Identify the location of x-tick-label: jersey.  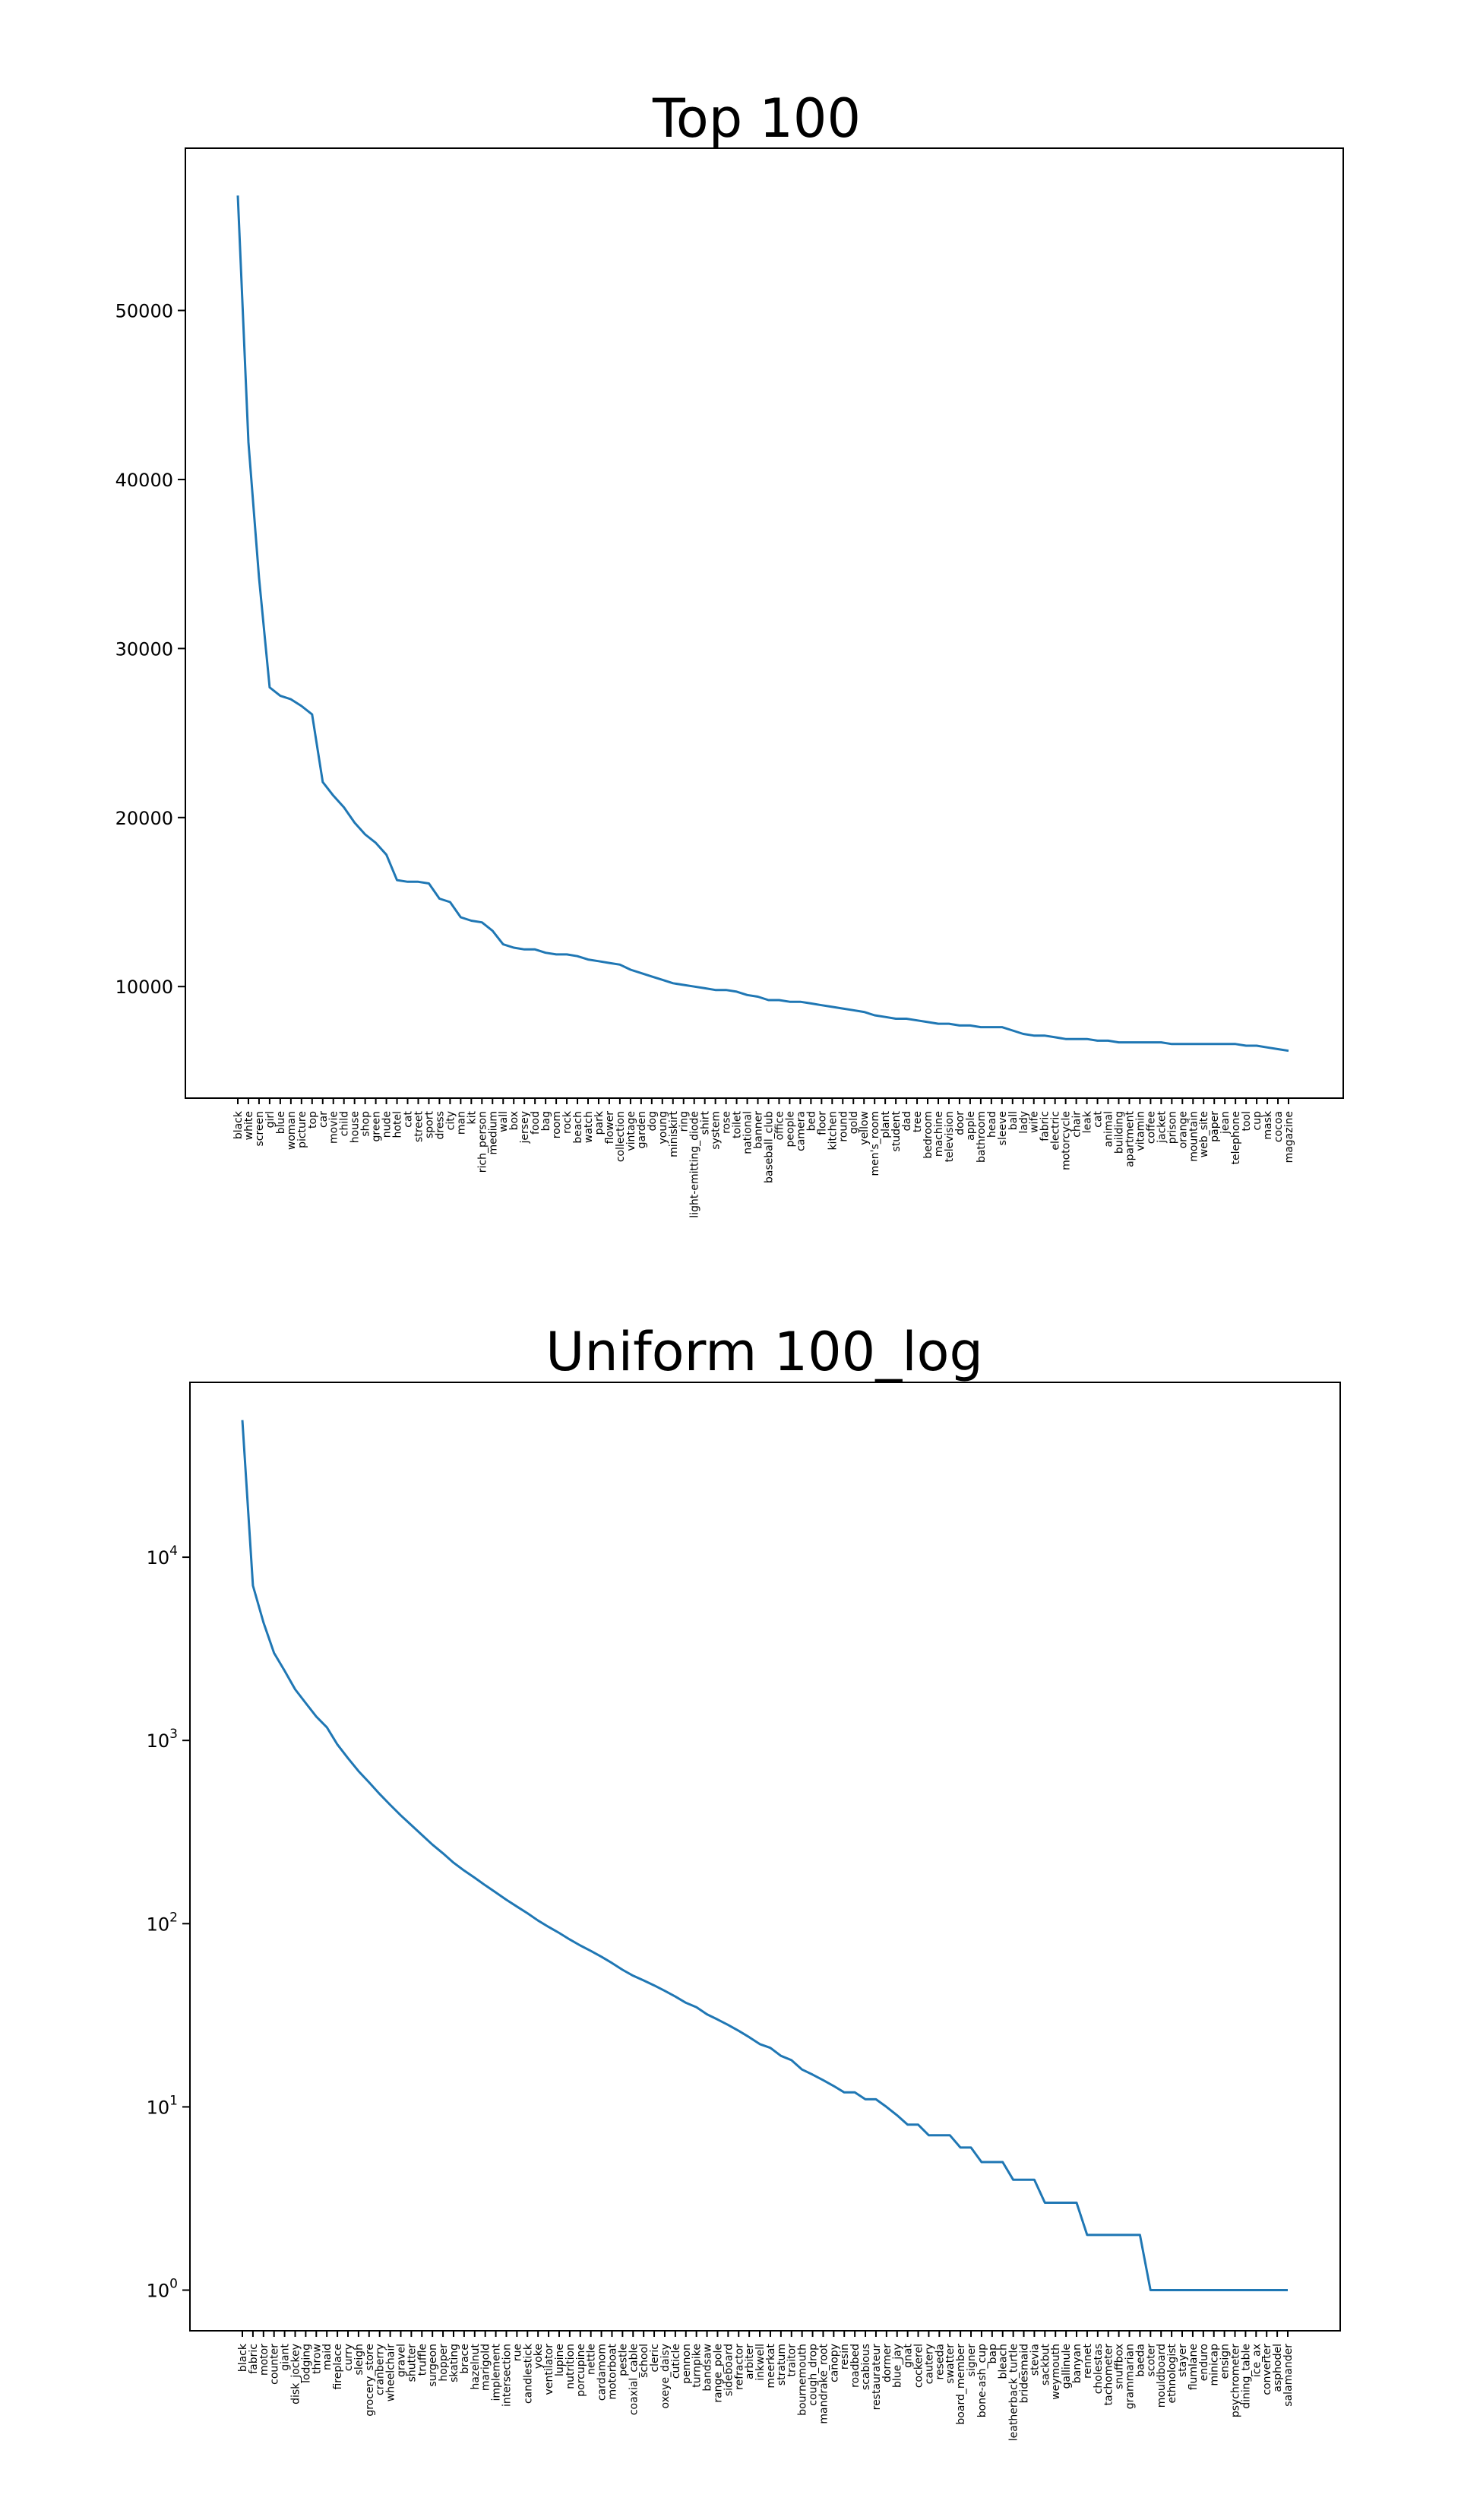
(525, 1127).